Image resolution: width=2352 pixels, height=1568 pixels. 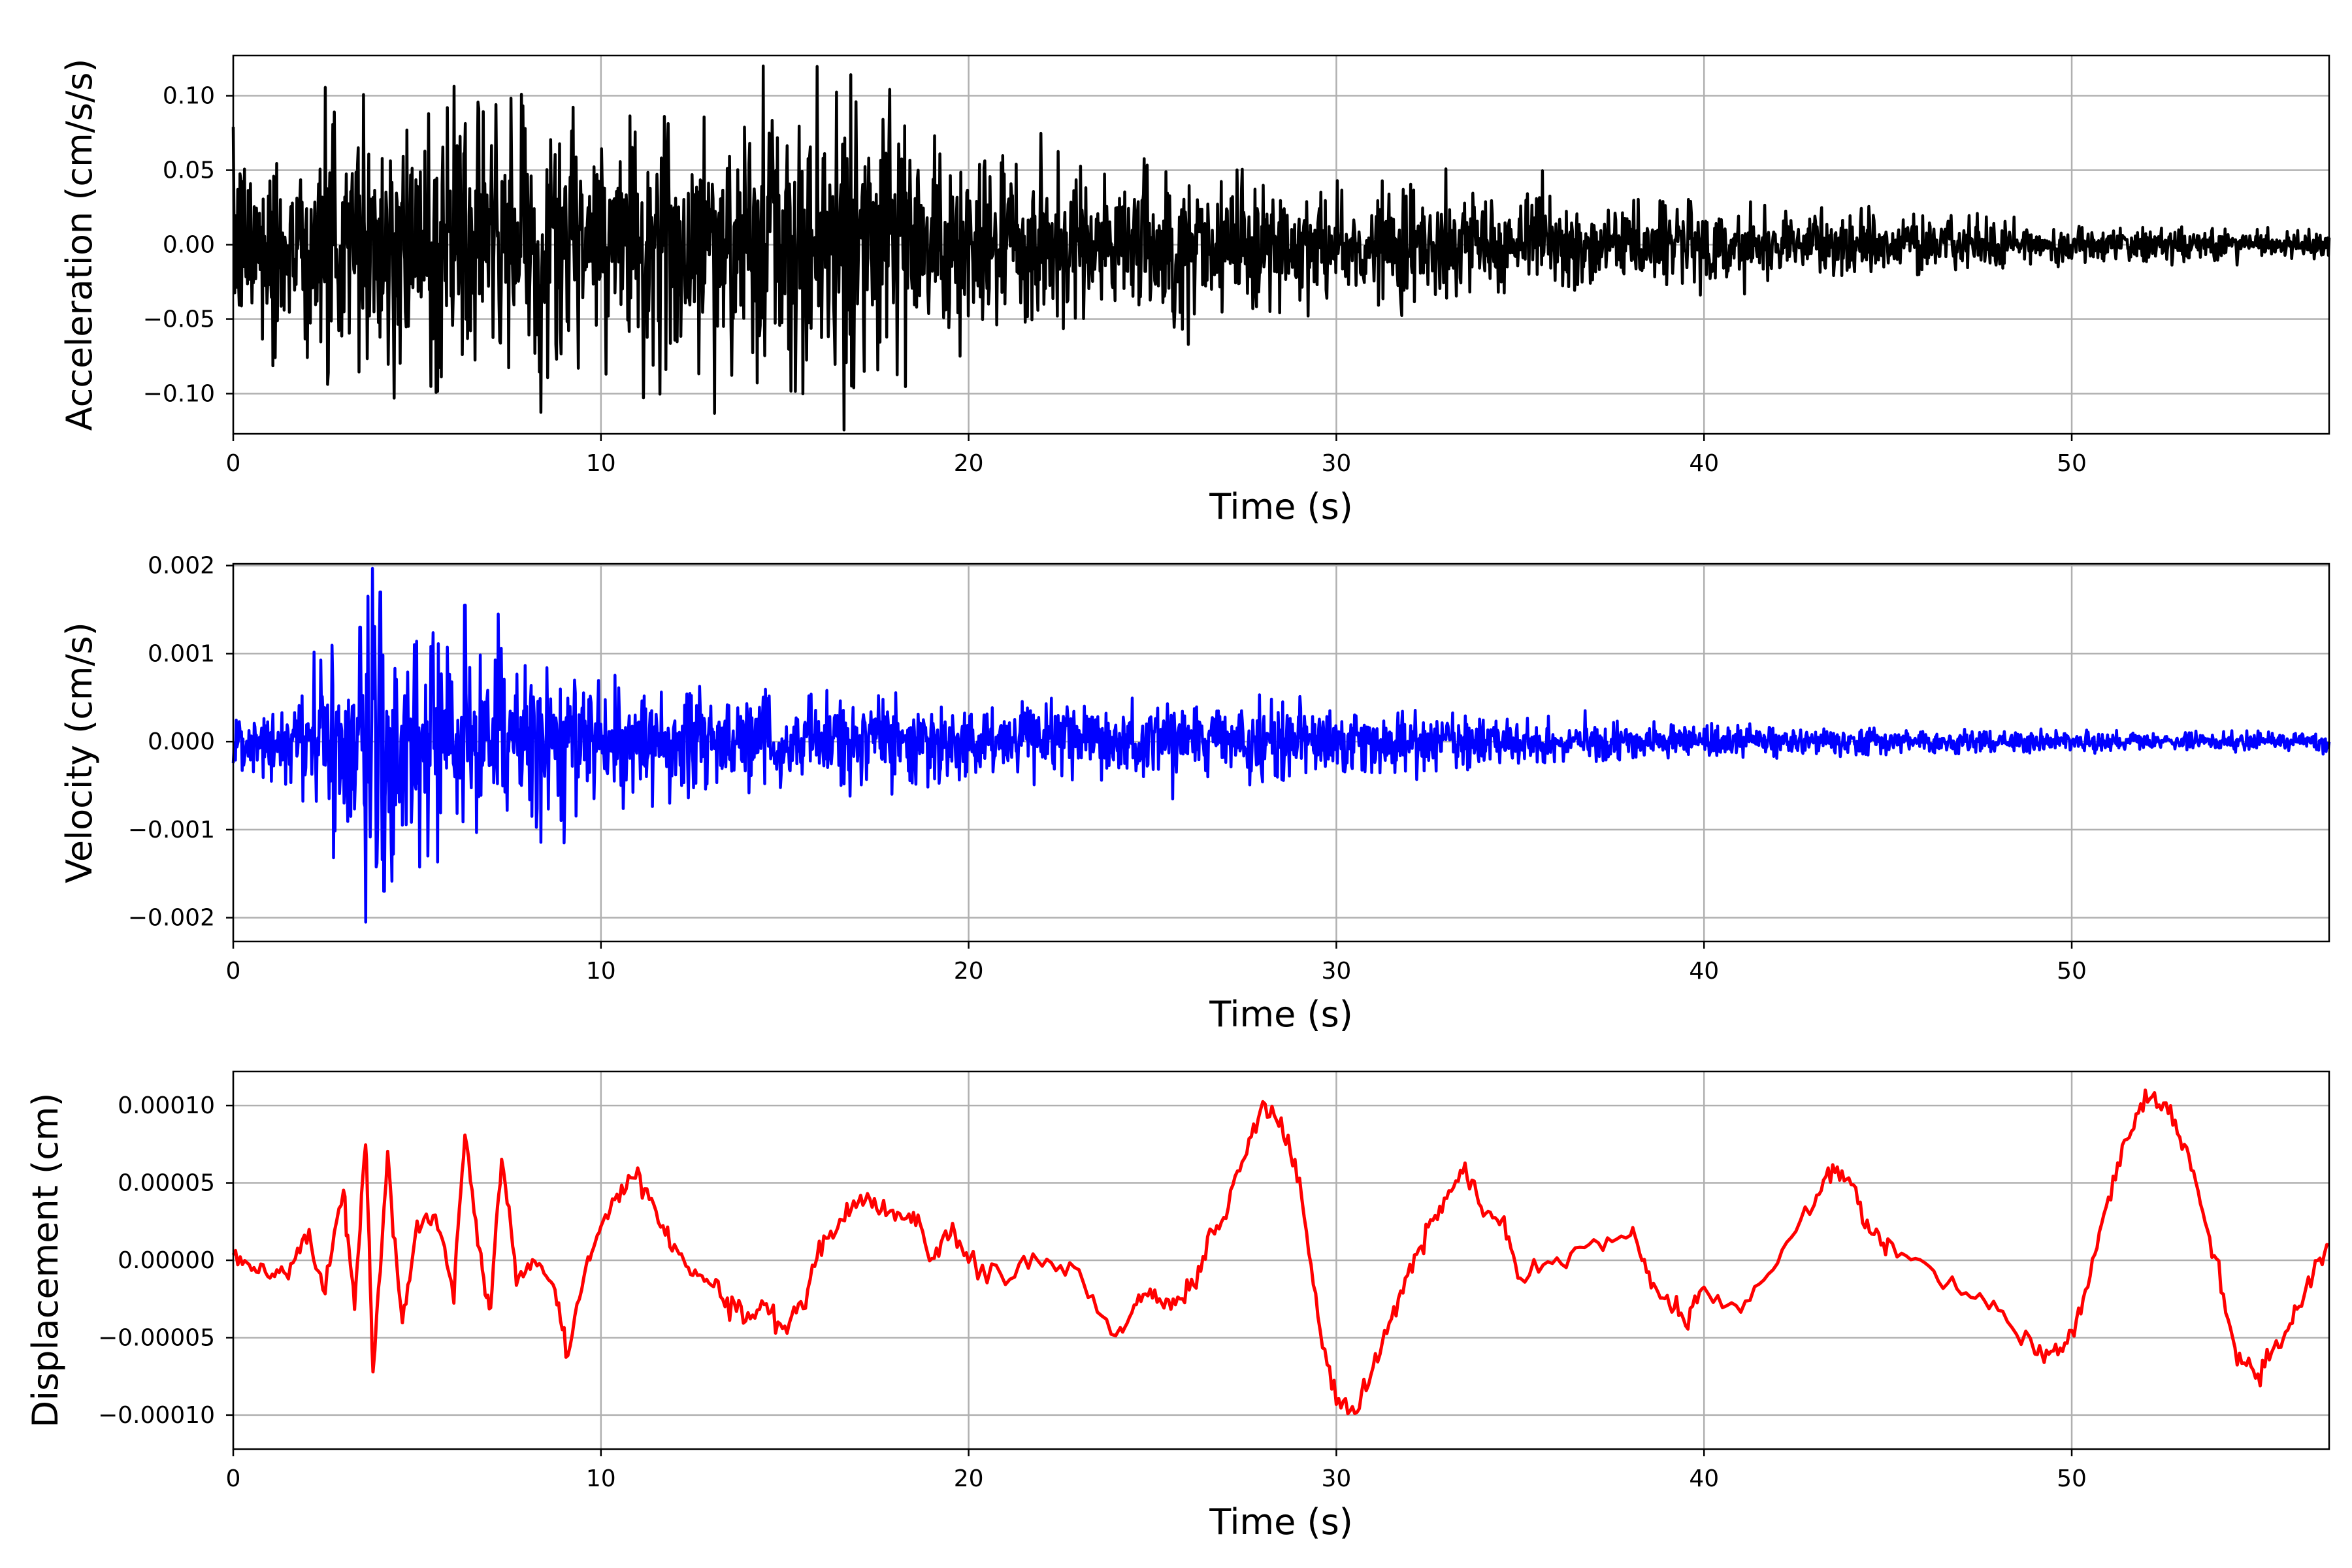 I want to click on acceleration-x-axis-label: Time (s), so click(x=1281, y=506).